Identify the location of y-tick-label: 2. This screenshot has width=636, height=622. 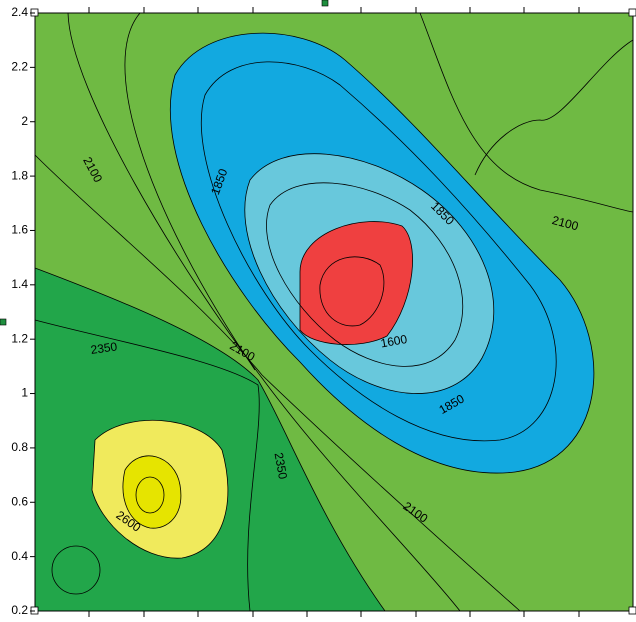
(24, 121).